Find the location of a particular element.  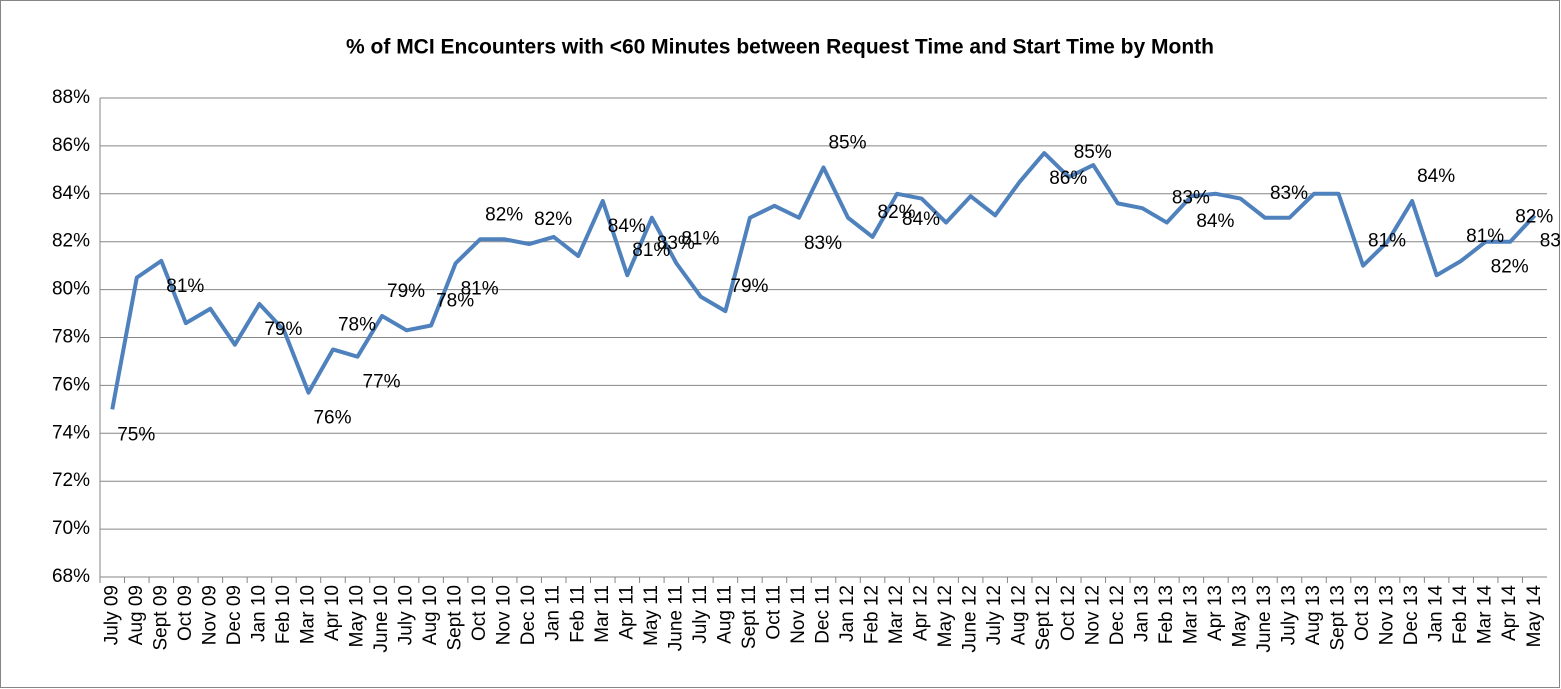

y-tick-label: 82% is located at coordinates (71, 241).